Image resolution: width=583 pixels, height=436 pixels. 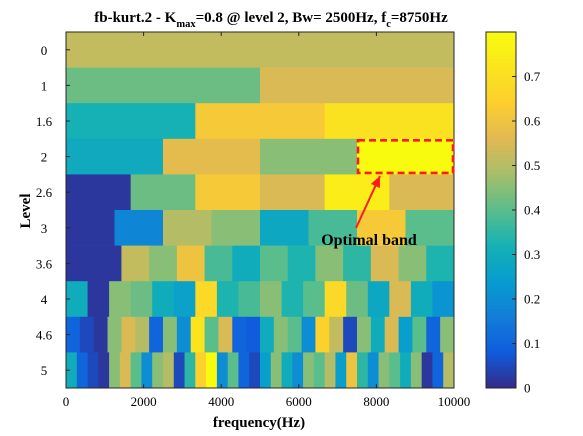 I want to click on x-tick-label: 4000, so click(x=221, y=401).